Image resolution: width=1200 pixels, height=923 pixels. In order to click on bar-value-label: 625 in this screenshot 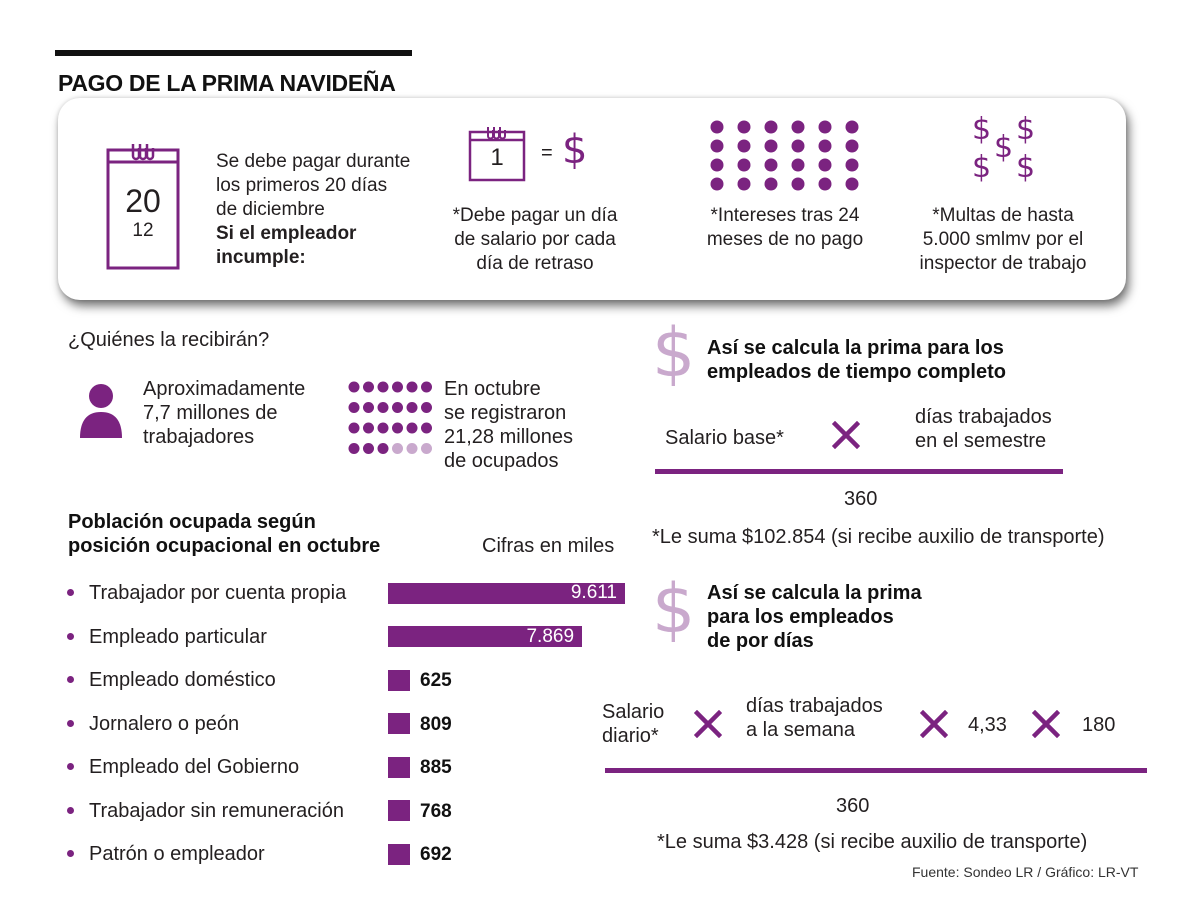, I will do `click(436, 680)`.